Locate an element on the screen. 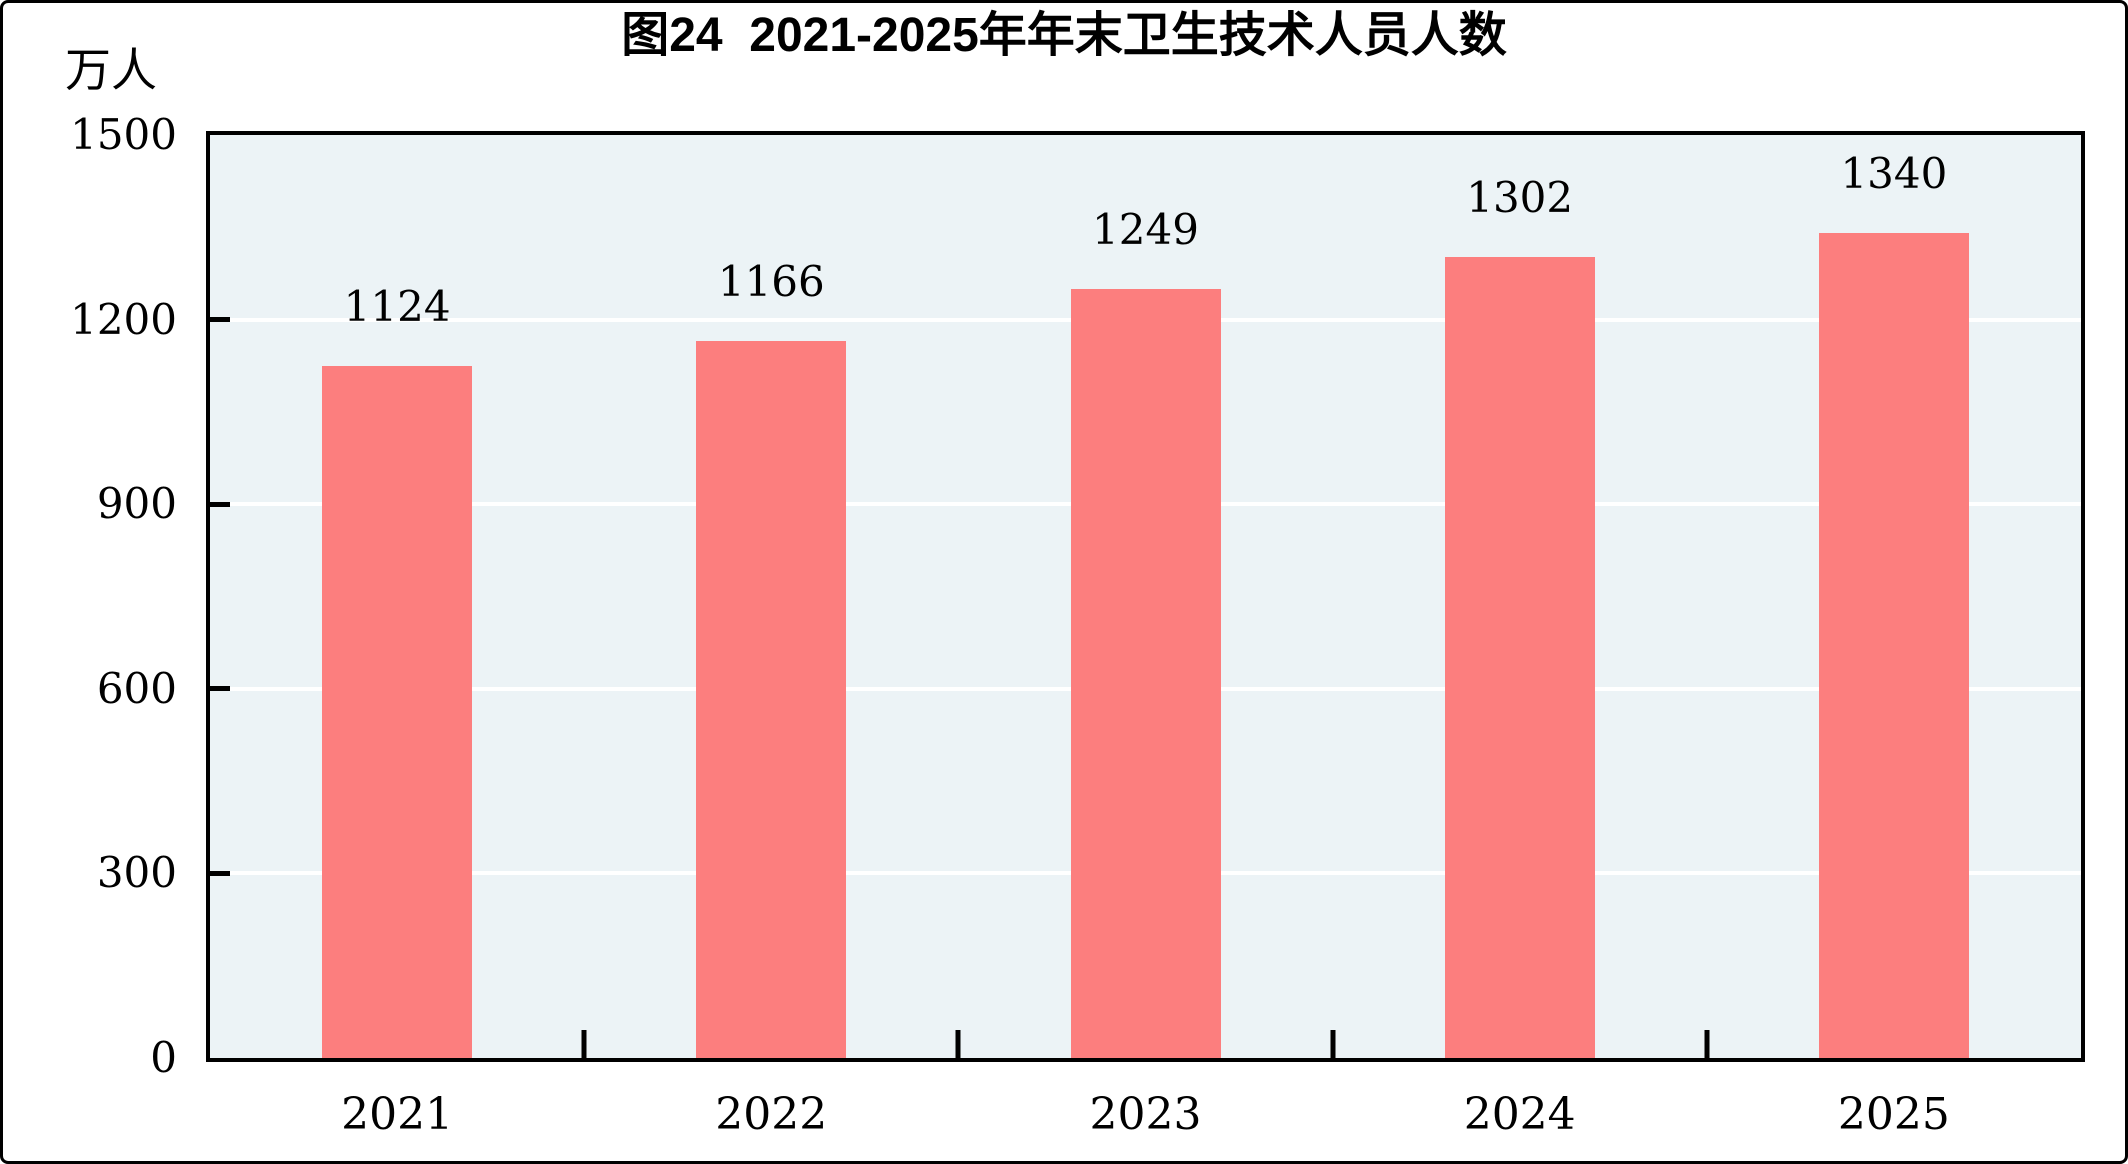  bar-2025 is located at coordinates (1893, 645).